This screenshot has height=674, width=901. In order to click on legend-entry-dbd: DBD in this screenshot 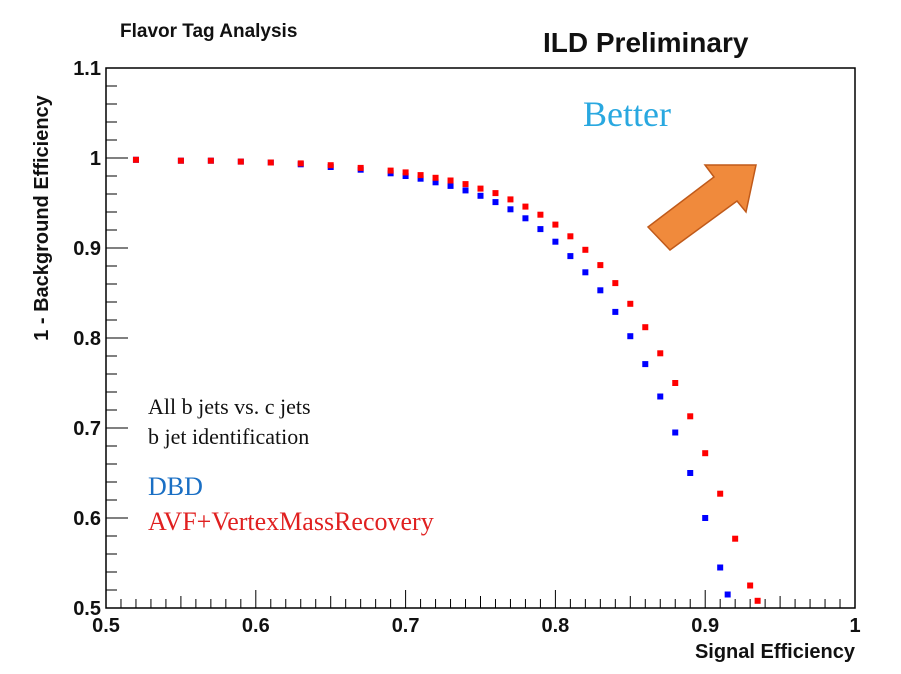, I will do `click(175, 486)`.